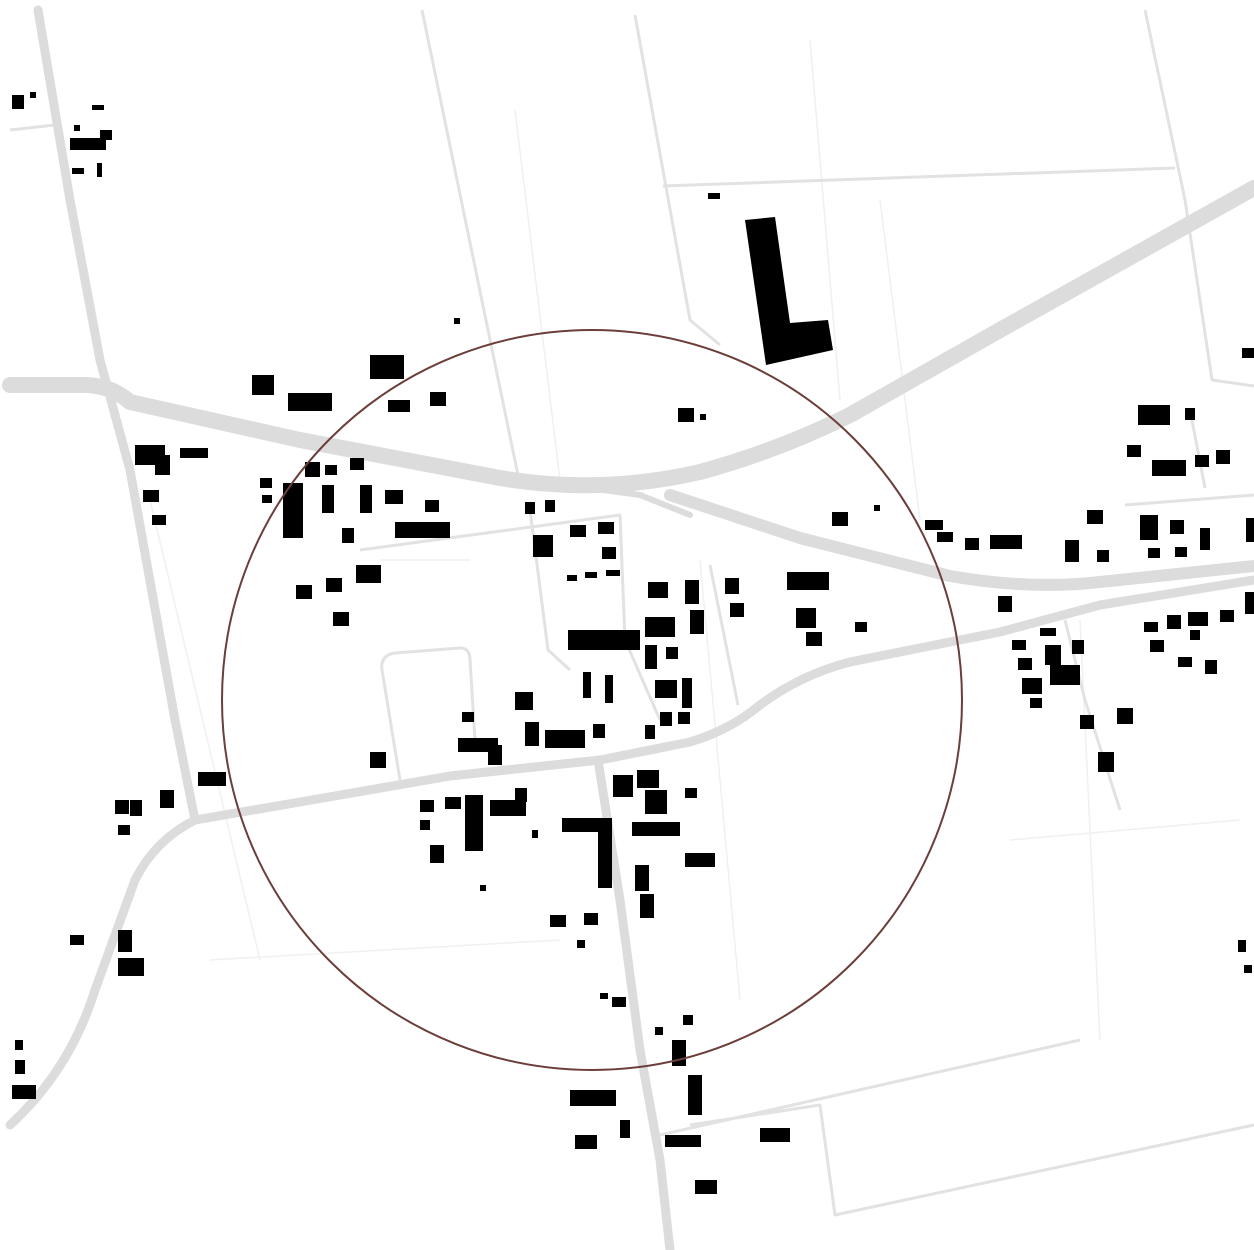 This screenshot has width=1254, height=1250. Describe the element at coordinates (959, 540) in the screenshot. I see `highway-branch` at that location.